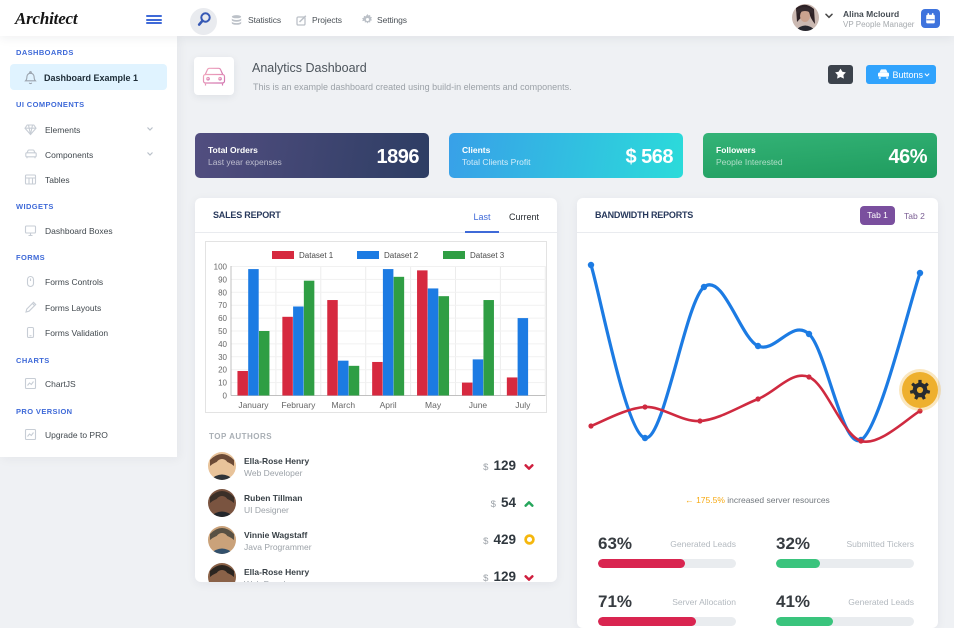  What do you see at coordinates (222, 344) in the screenshot?
I see `svg-text: 40` at bounding box center [222, 344].